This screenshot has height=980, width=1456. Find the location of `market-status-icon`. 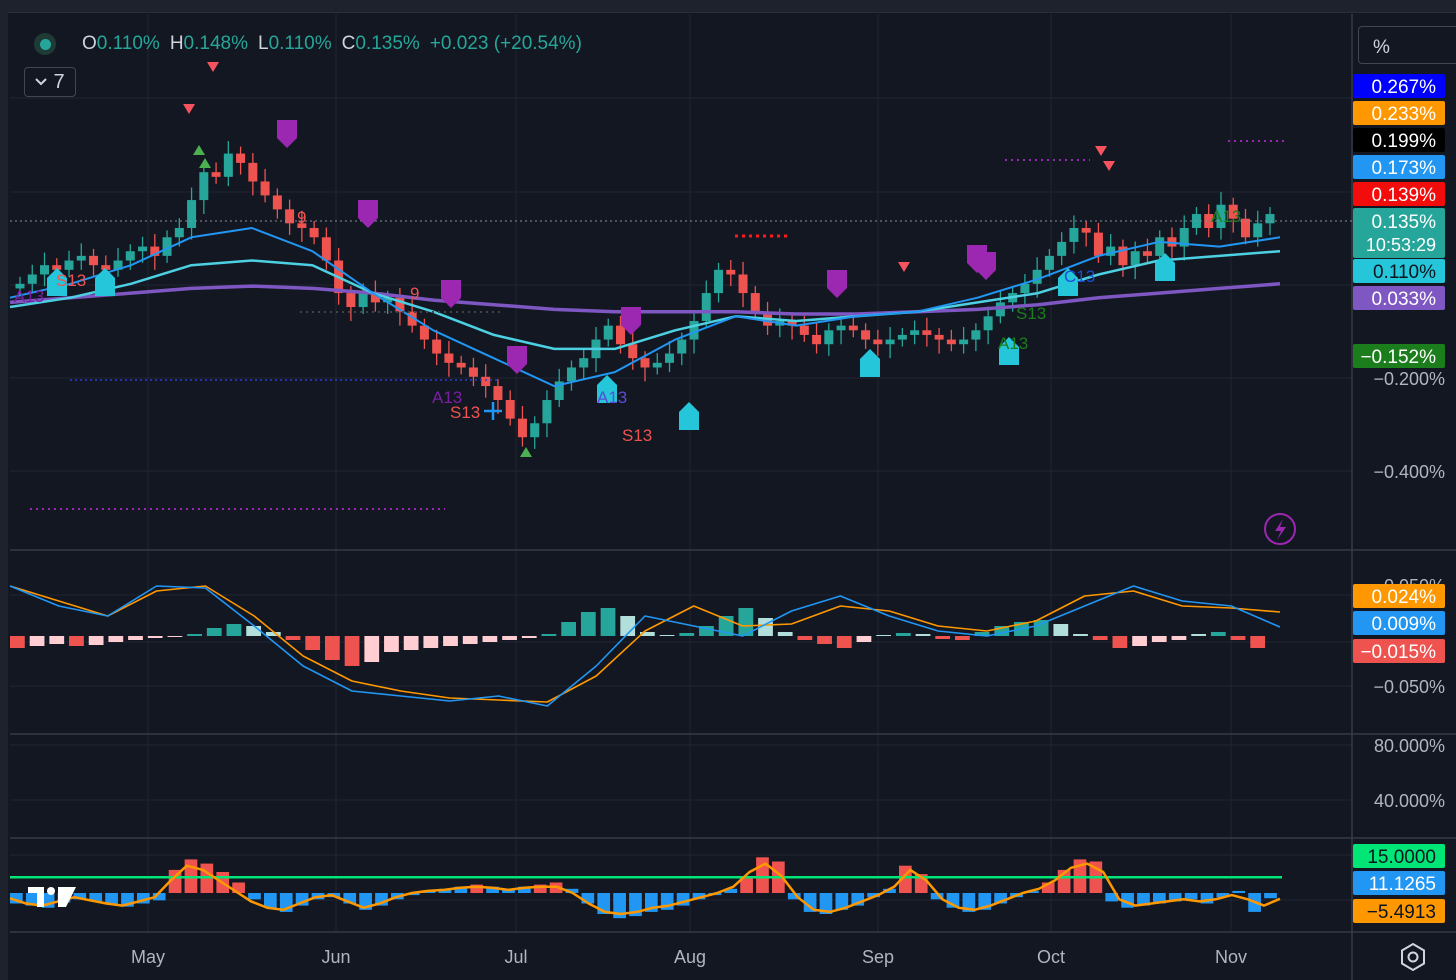

market-status-icon is located at coordinates (45, 44).